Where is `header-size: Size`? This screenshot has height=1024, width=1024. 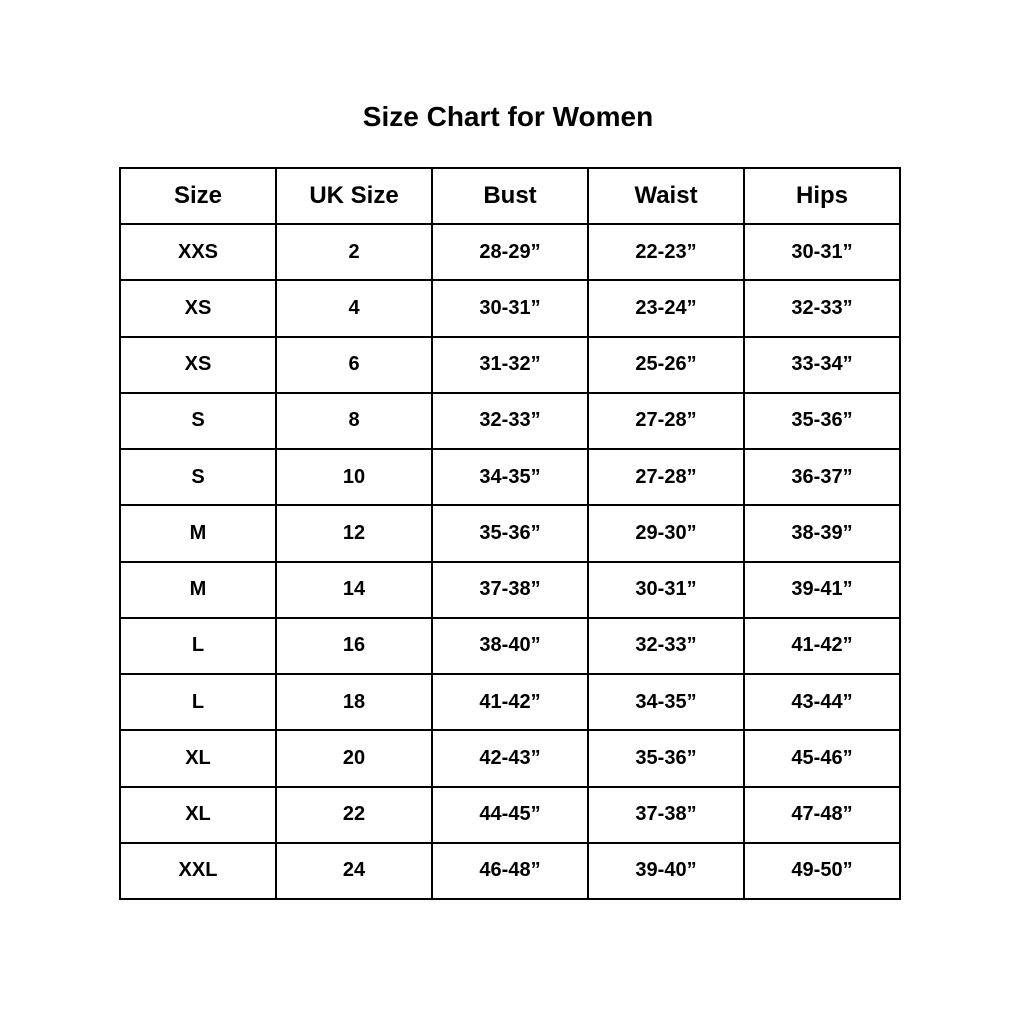 header-size: Size is located at coordinates (198, 196).